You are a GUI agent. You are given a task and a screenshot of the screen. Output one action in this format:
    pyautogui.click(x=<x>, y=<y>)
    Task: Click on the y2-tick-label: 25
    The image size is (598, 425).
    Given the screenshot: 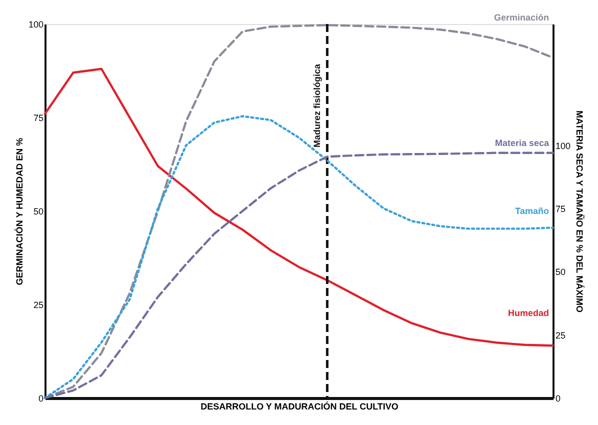 What is the action you would take?
    pyautogui.click(x=561, y=335)
    